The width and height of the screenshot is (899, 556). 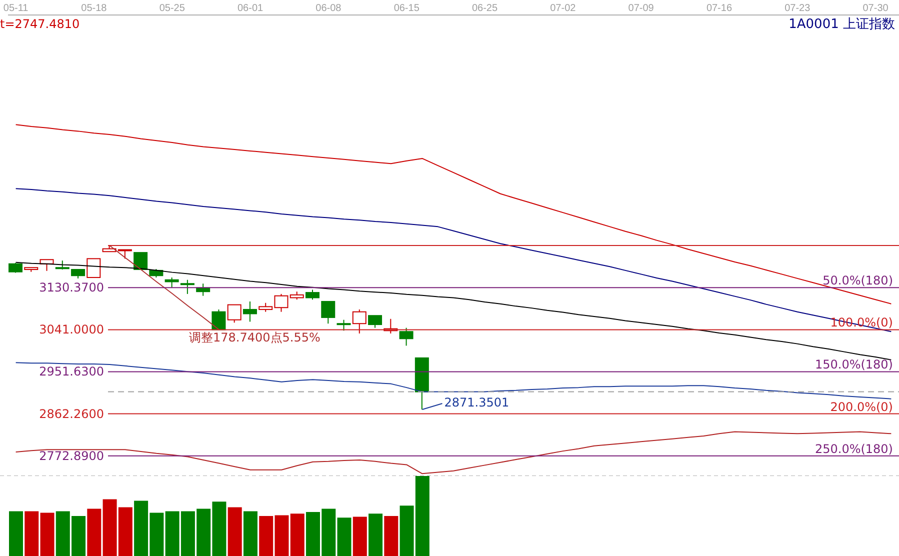 What do you see at coordinates (719, 8) in the screenshot?
I see `x-tick-label: 07-16` at bounding box center [719, 8].